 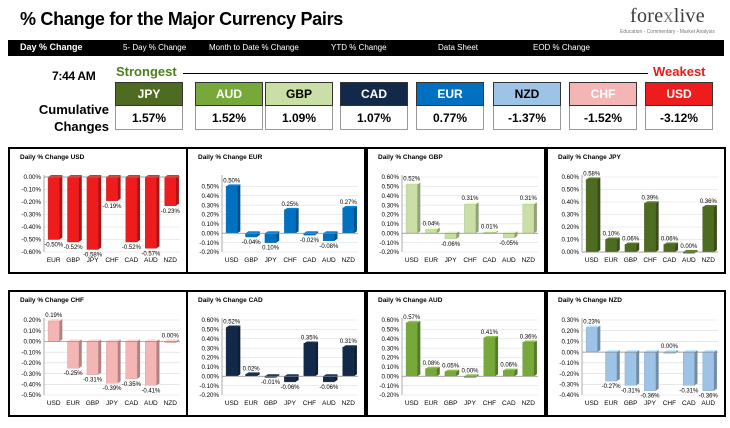 I want to click on currency-box-jpy: JPY 1.57%, so click(x=149, y=106).